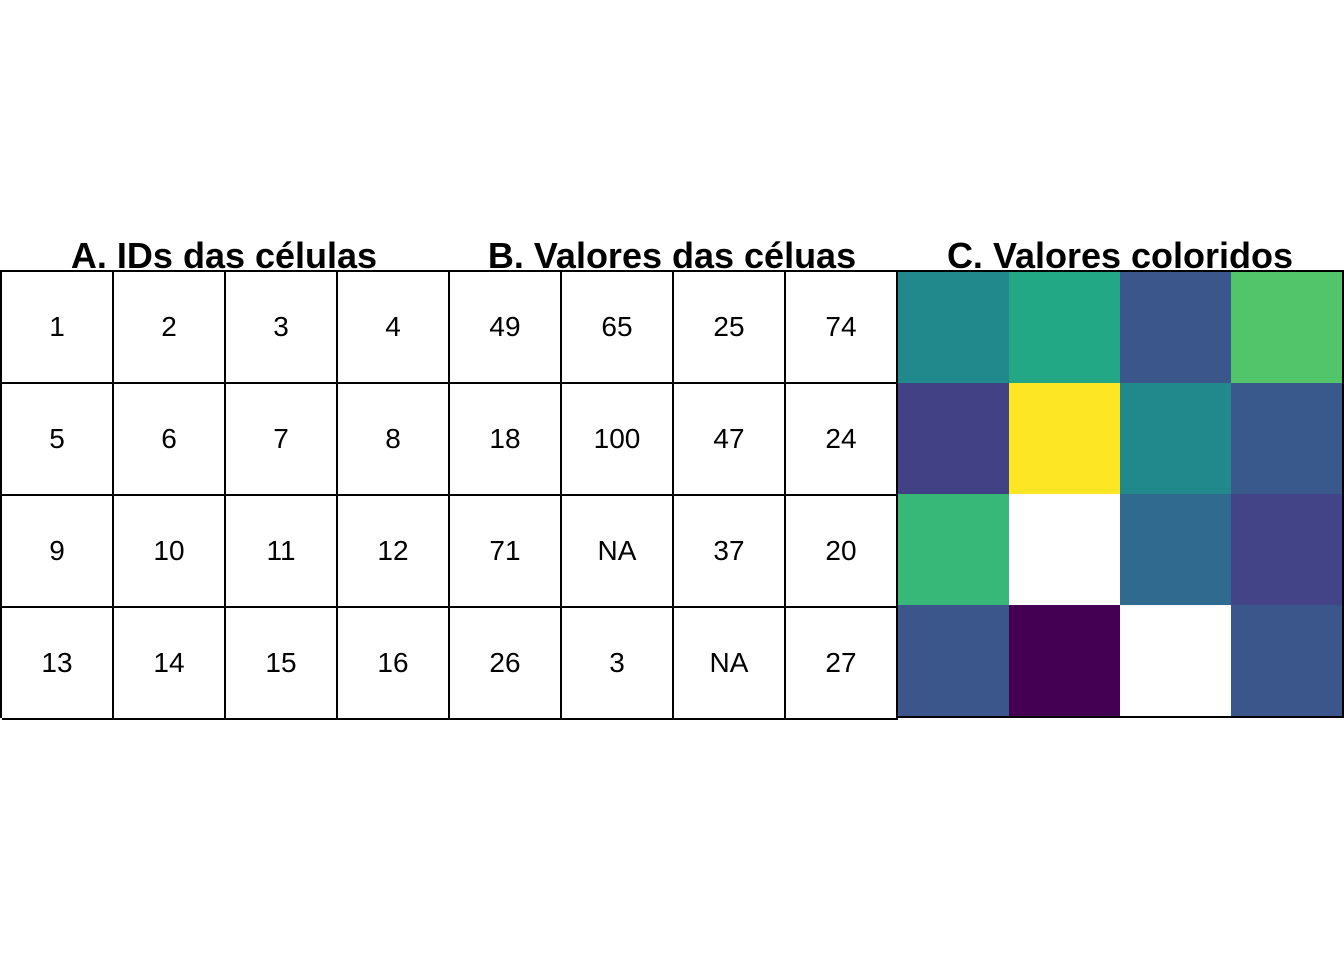 This screenshot has height=960, width=1344. Describe the element at coordinates (506, 552) in the screenshot. I see `cell-value-9: 71` at that location.